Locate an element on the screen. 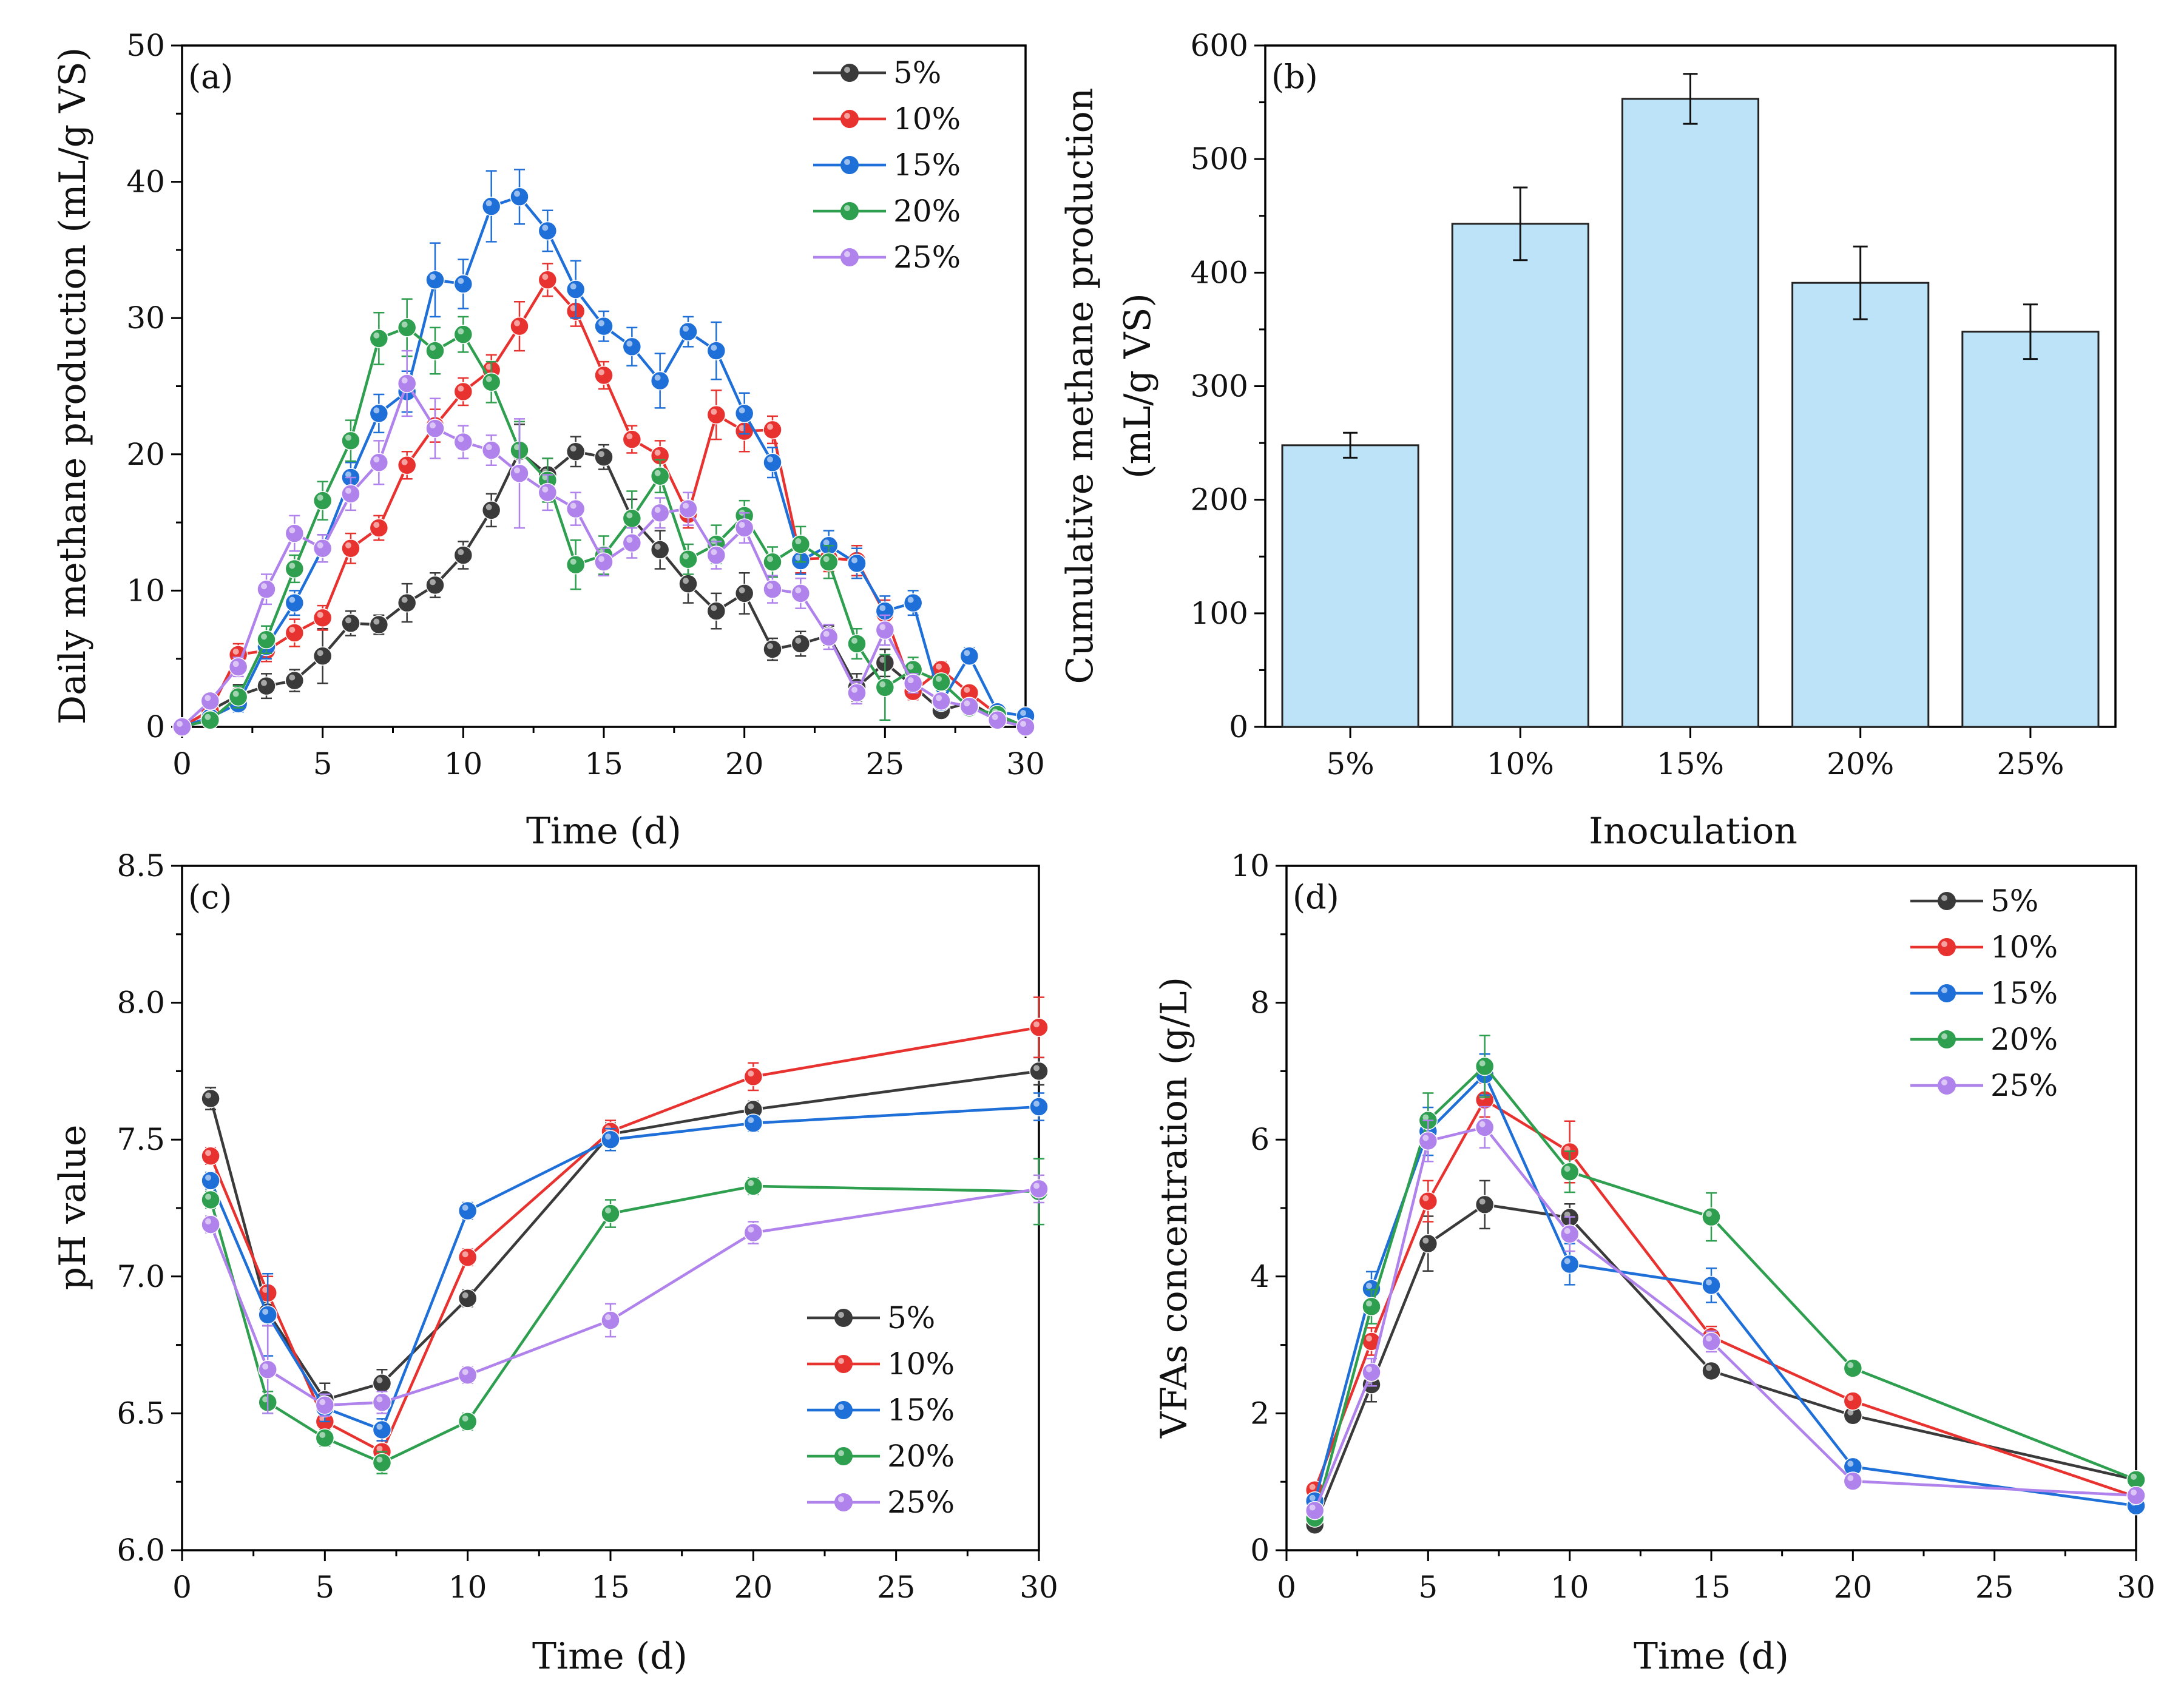 This screenshot has width=2164, height=1708. series-15pct is located at coordinates (625, 1267).